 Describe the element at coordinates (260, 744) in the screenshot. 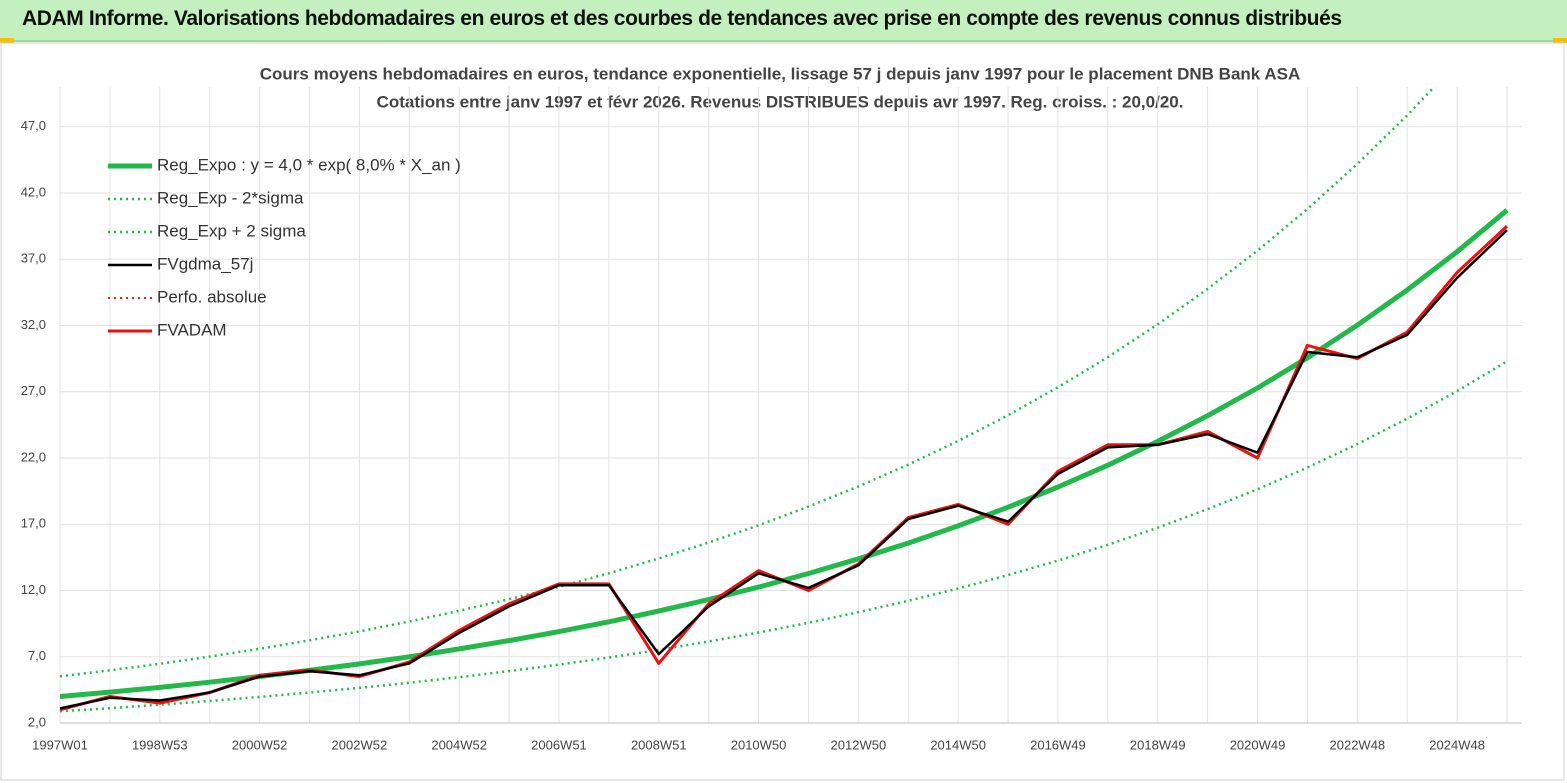

I see `x-tick-label: 2000W52` at that location.